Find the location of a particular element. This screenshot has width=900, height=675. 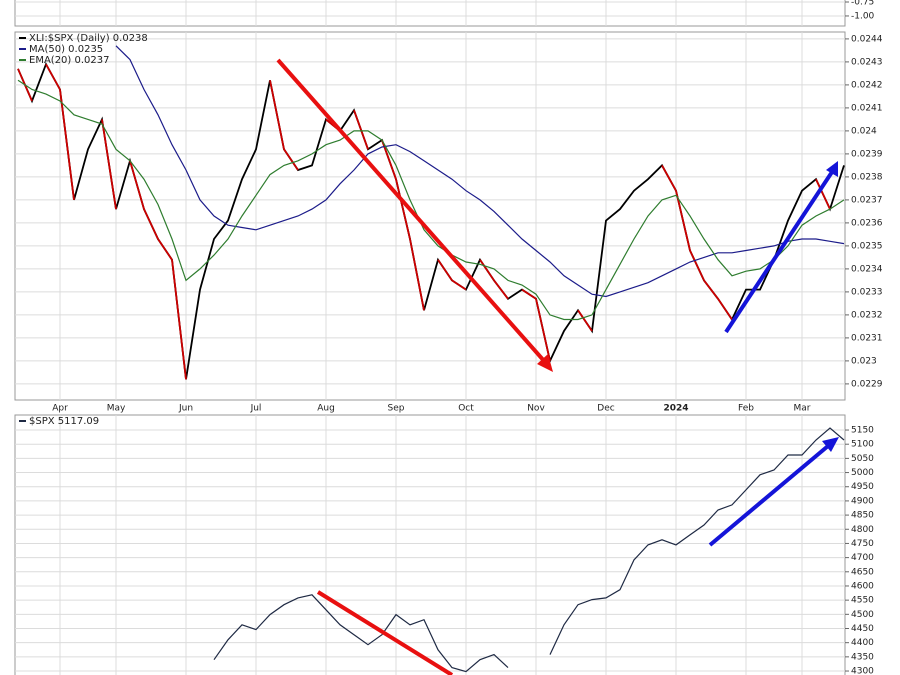

y-tick-label: 4650 is located at coordinates (862, 572).